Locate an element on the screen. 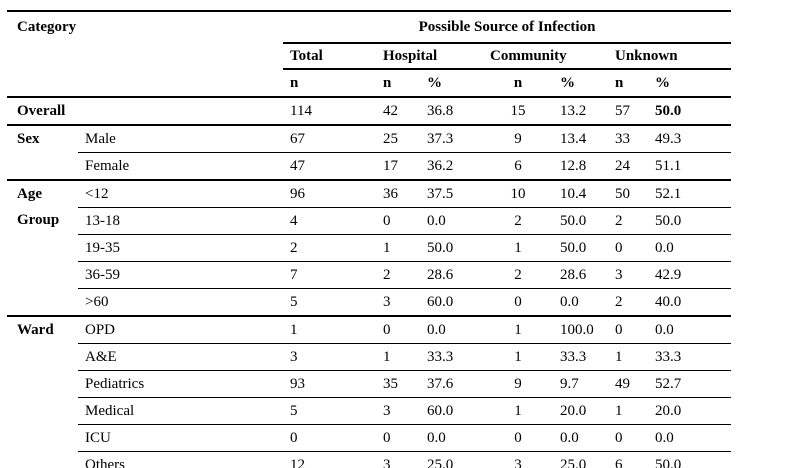 The height and width of the screenshot is (468, 785). cell-subcategory: 13-18 is located at coordinates (180, 221).